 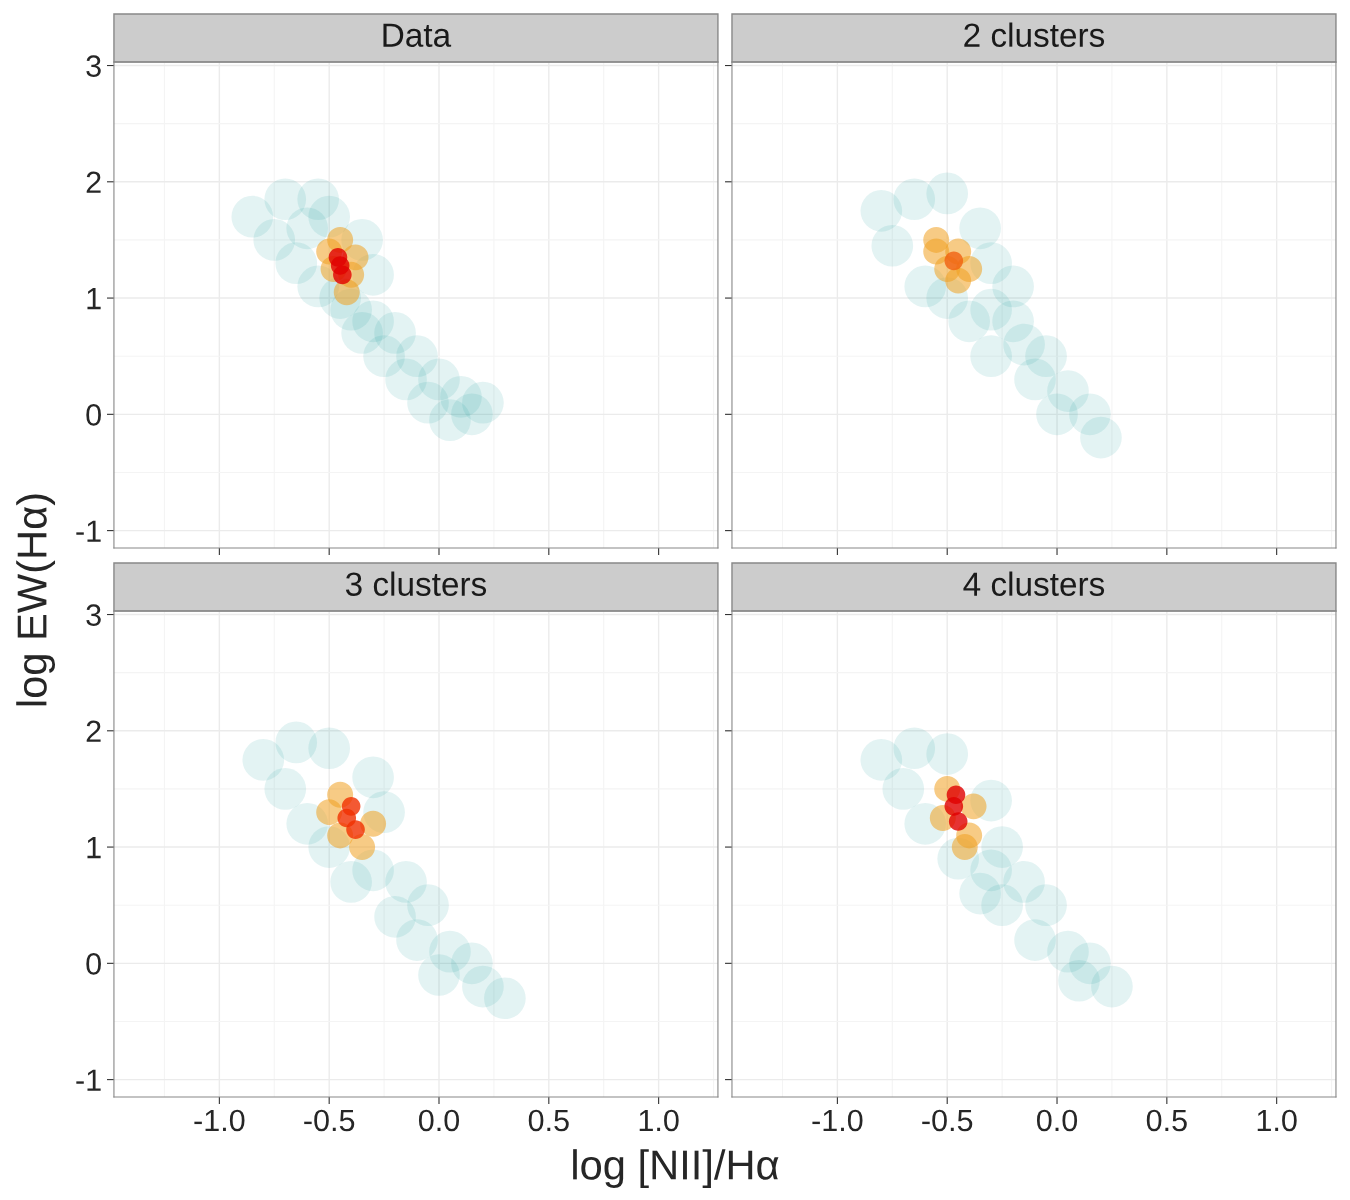 What do you see at coordinates (1034, 583) in the screenshot?
I see `chart-title: 4 clusters` at bounding box center [1034, 583].